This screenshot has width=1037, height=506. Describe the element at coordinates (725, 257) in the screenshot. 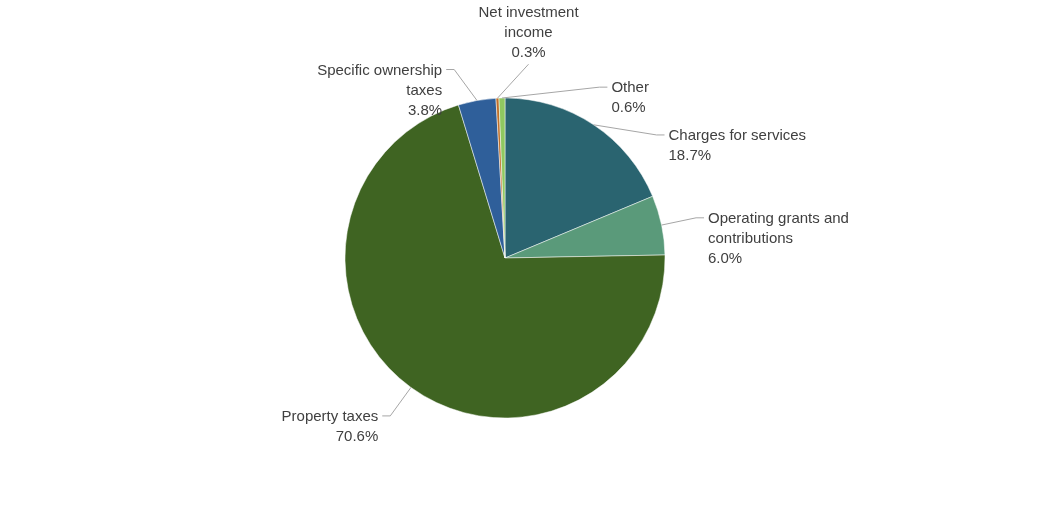

I see `data-label: 6.0%` at that location.